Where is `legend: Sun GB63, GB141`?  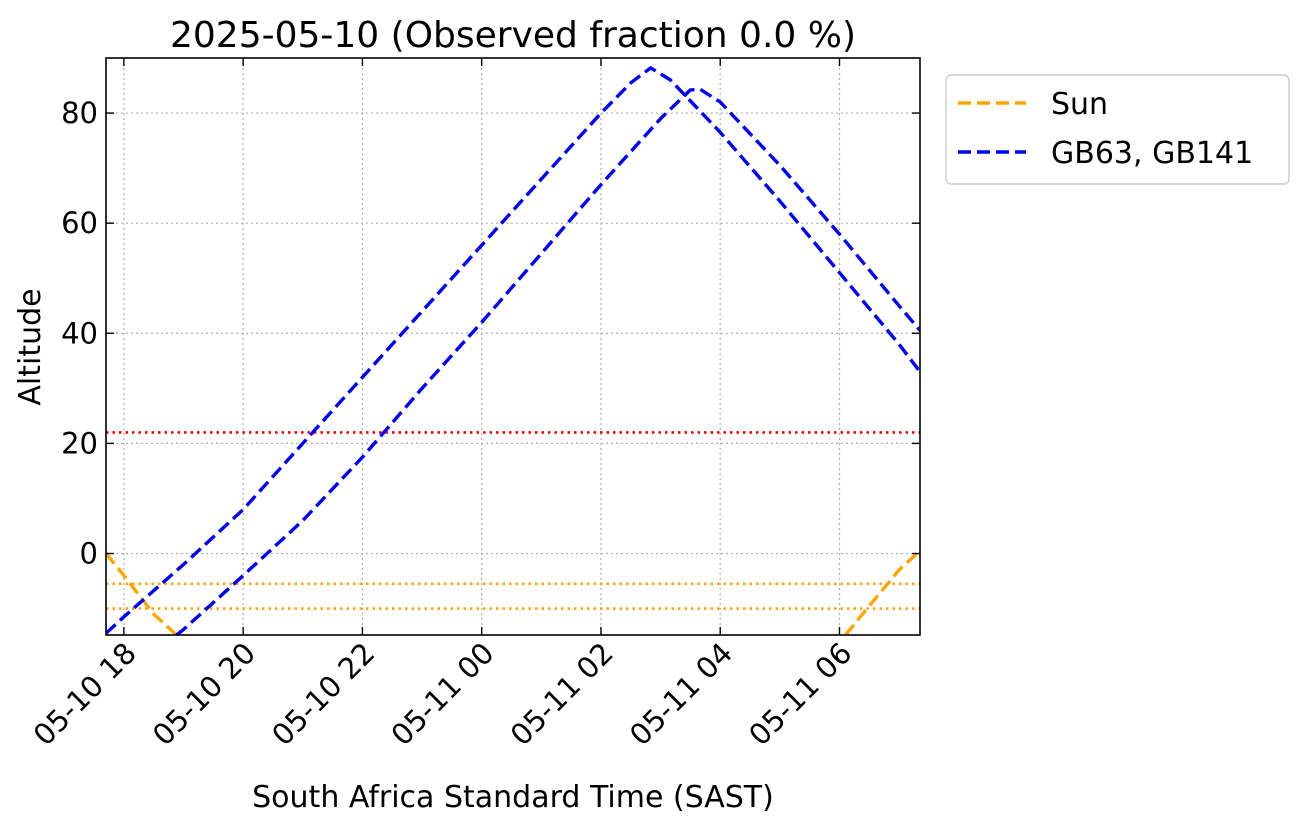
legend: Sun GB63, GB141 is located at coordinates (1117, 129).